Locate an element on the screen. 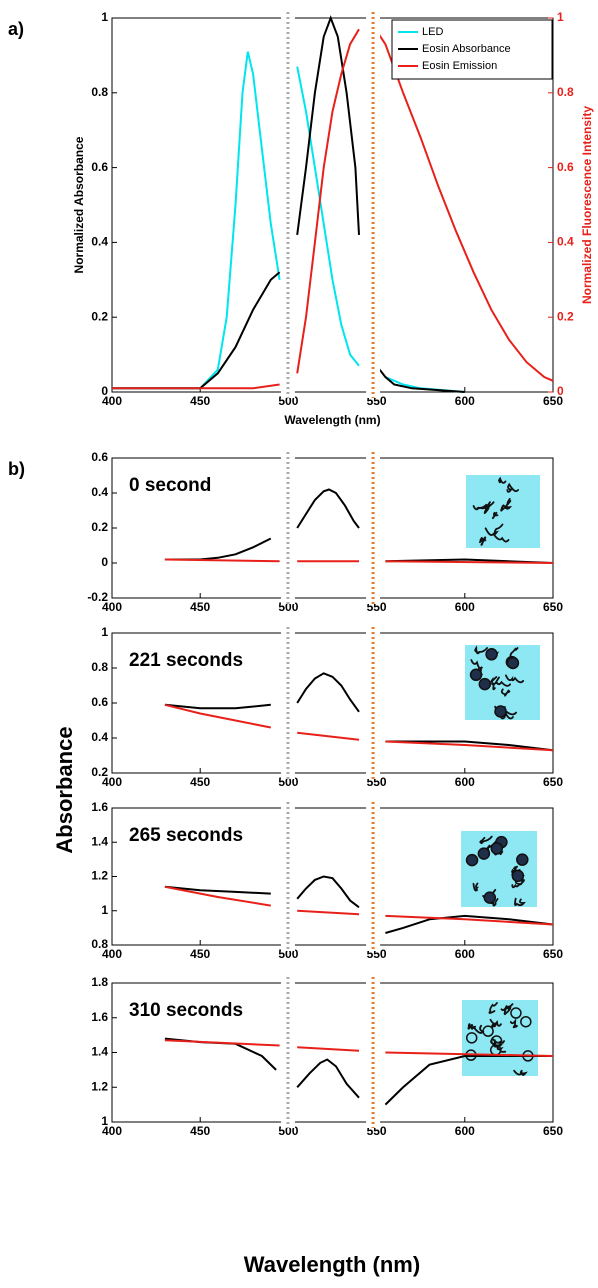 The height and width of the screenshot is (1288, 598). y-axis-label: Normalized Absorbance is located at coordinates (79, 204).